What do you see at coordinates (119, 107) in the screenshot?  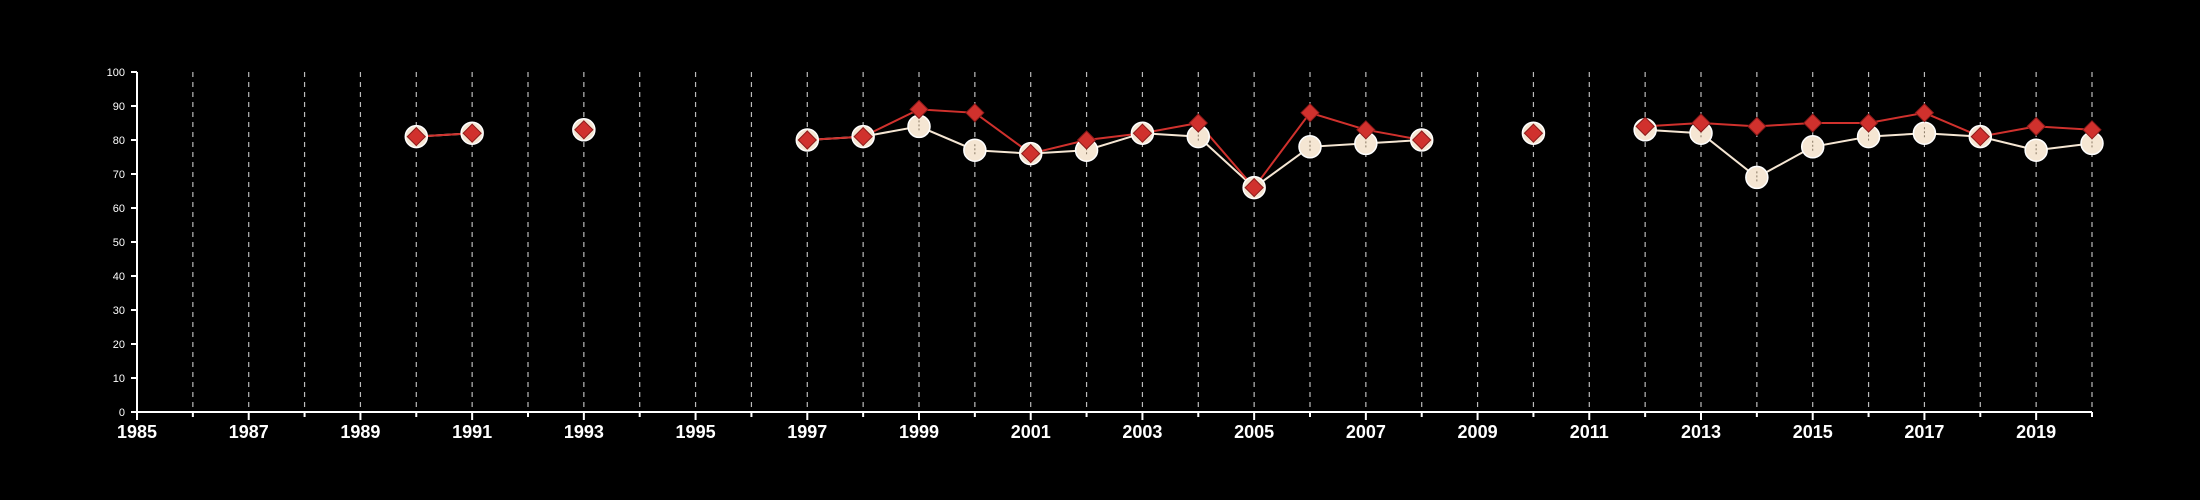 I see `y-tick-label: 90` at bounding box center [119, 107].